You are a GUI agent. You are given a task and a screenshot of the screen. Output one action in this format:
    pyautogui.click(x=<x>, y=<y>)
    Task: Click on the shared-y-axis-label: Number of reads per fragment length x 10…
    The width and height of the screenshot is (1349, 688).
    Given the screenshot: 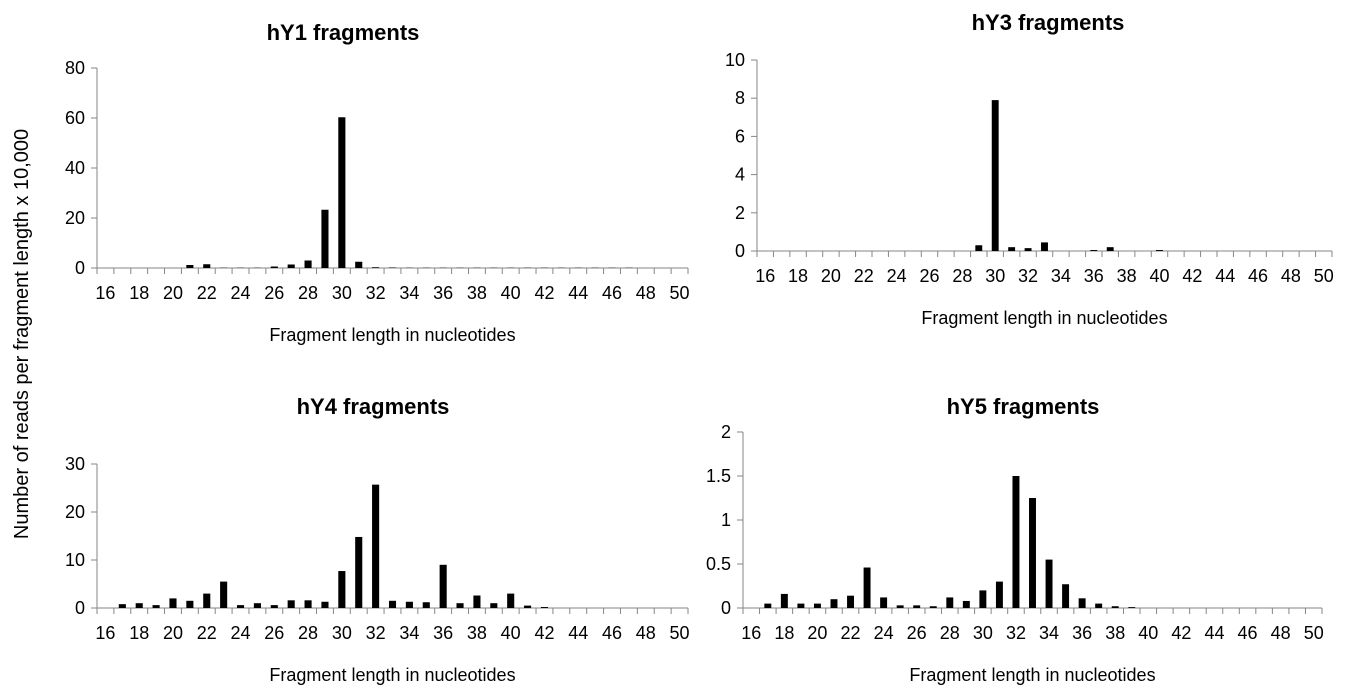 What is the action you would take?
    pyautogui.click(x=22, y=334)
    